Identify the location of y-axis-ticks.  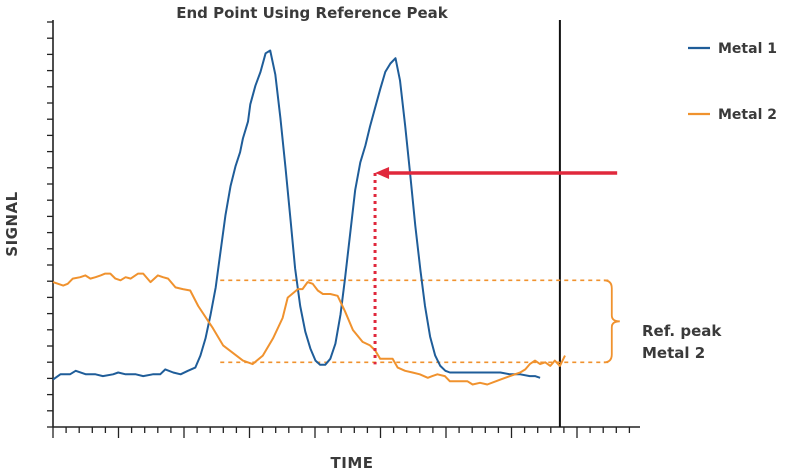
(50, 224).